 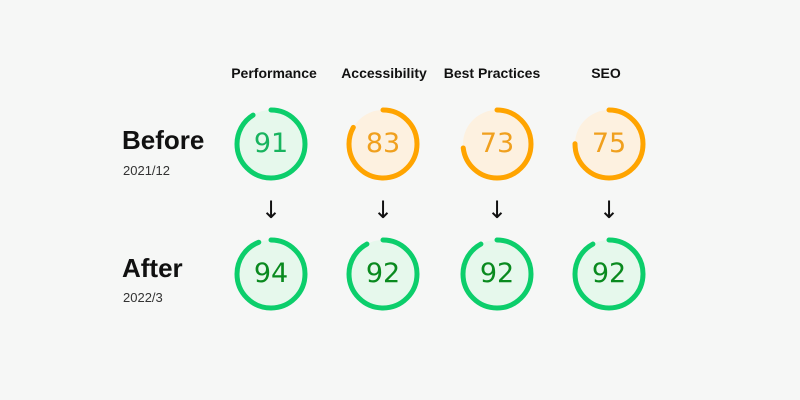 I want to click on gauge-before-best-practices: 73, so click(x=497, y=144).